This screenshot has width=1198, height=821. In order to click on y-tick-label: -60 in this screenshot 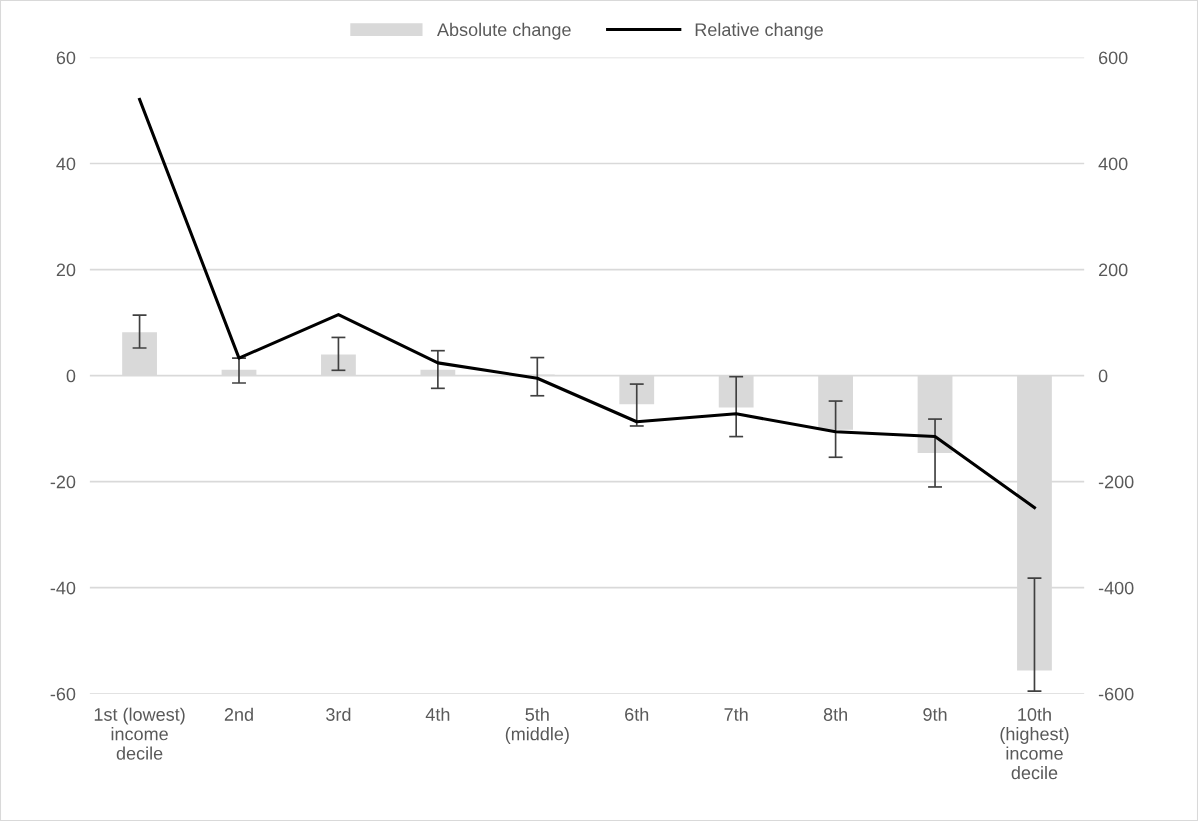, I will do `click(63, 694)`.